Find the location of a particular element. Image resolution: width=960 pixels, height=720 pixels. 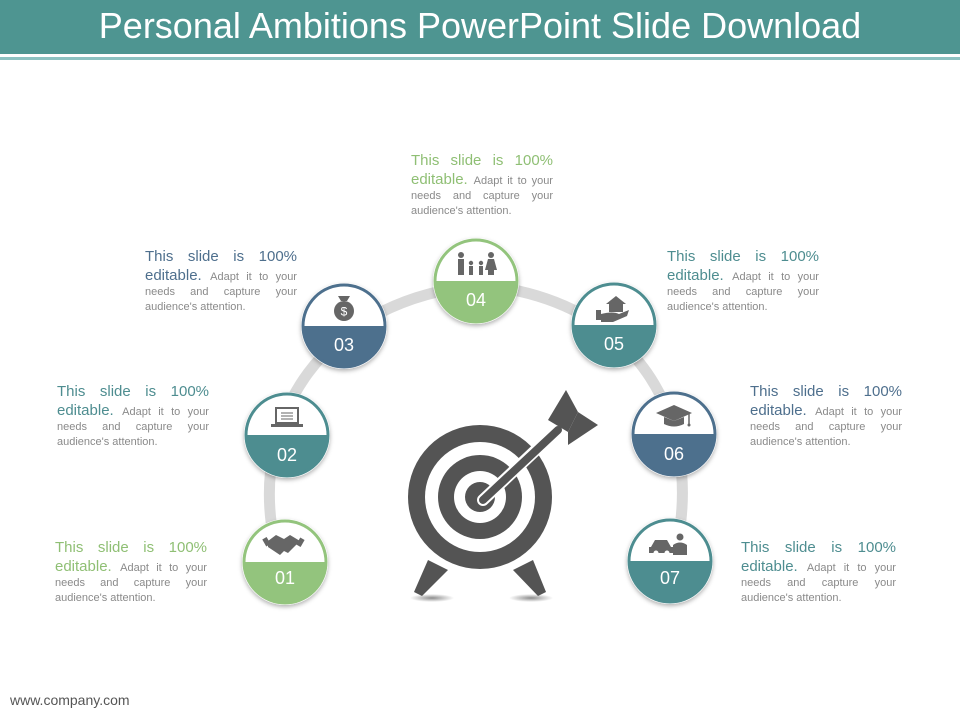

laptop-icon is located at coordinates (287, 417).